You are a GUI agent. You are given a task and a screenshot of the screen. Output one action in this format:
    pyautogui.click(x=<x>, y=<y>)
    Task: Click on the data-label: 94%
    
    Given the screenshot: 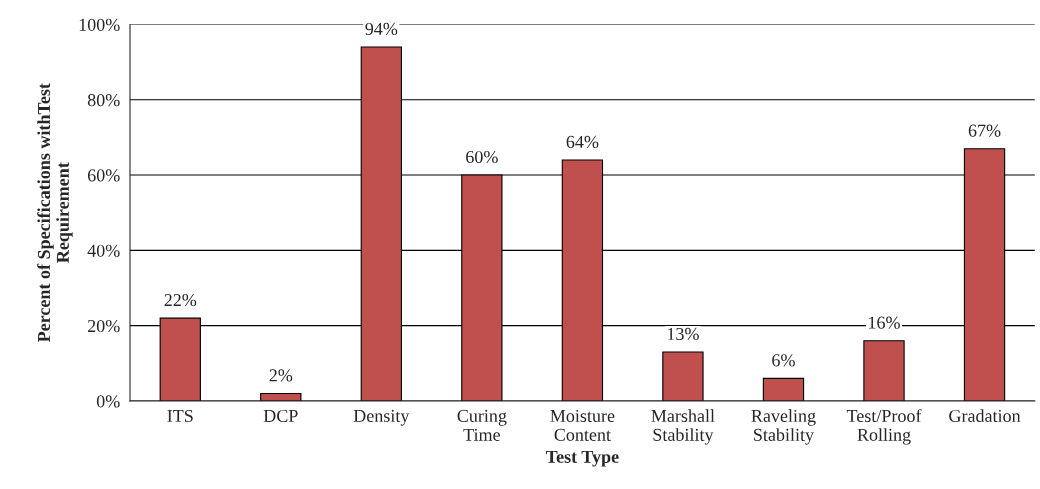 What is the action you would take?
    pyautogui.click(x=381, y=29)
    